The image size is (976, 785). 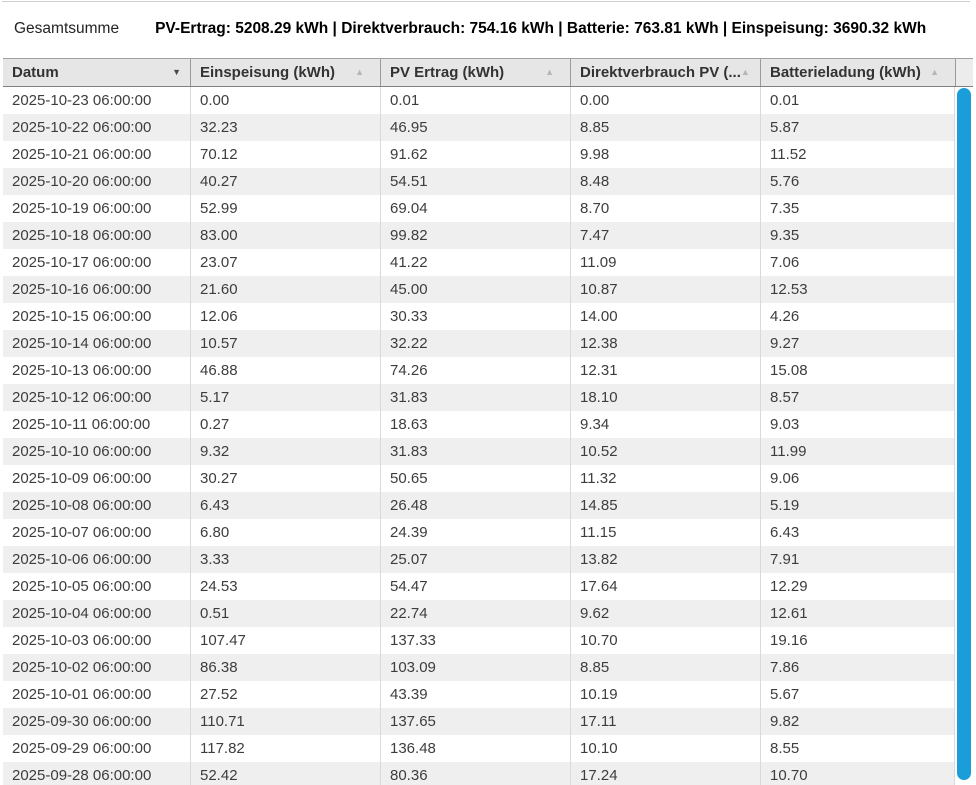 I want to click on cell-datum: 2025-10-10 06:00:00, so click(x=82, y=451).